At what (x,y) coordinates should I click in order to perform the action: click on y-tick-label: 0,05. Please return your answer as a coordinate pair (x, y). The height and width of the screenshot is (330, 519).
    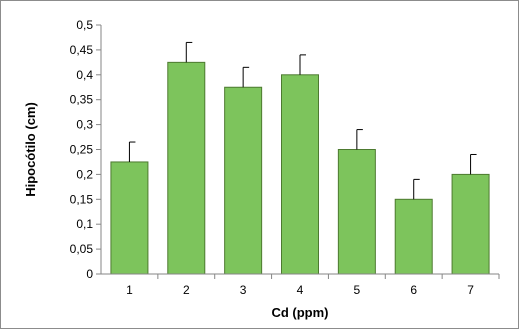
    Looking at the image, I should click on (82, 249).